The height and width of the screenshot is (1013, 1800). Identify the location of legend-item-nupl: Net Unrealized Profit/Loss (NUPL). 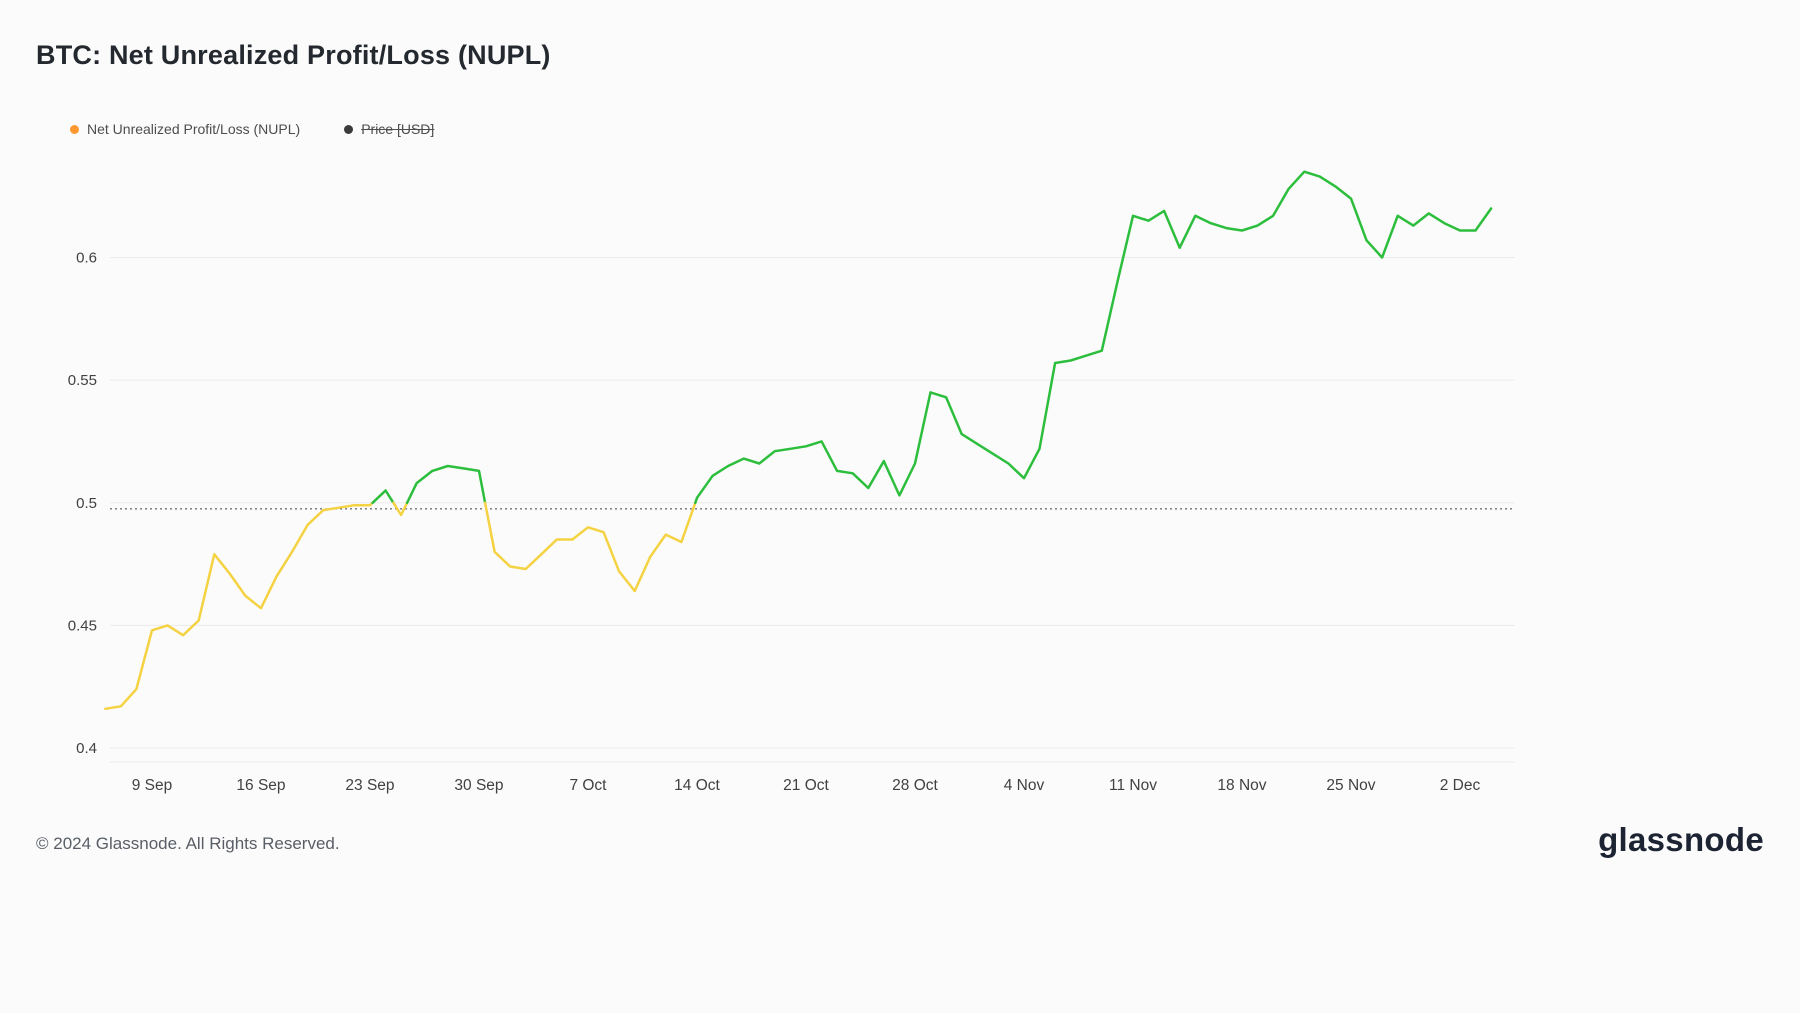
(185, 129).